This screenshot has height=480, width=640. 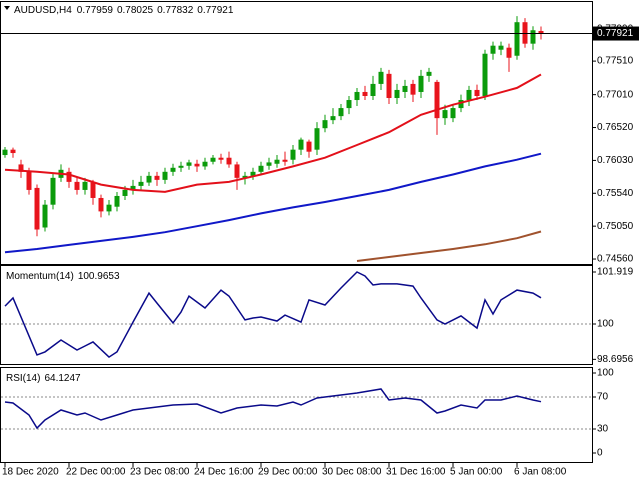 What do you see at coordinates (615, 259) in the screenshot?
I see `y-tick-label: 0.74560` at bounding box center [615, 259].